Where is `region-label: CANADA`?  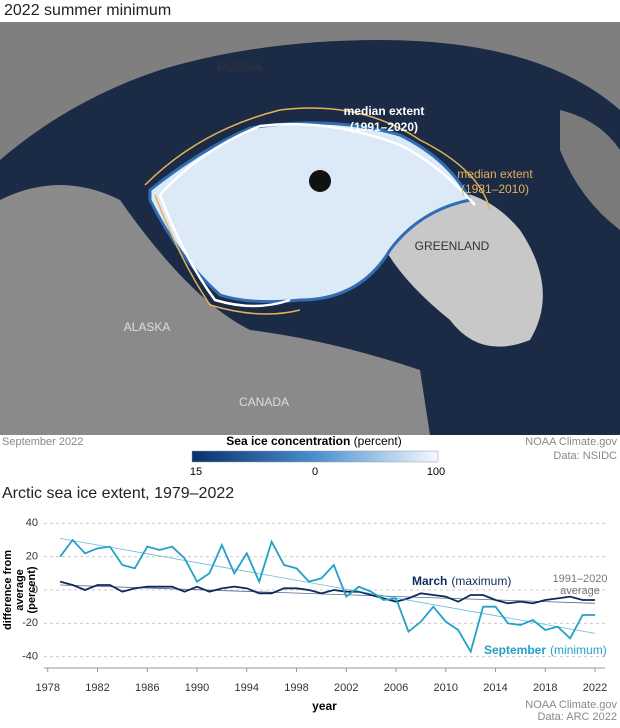
region-label: CANADA is located at coordinates (264, 402).